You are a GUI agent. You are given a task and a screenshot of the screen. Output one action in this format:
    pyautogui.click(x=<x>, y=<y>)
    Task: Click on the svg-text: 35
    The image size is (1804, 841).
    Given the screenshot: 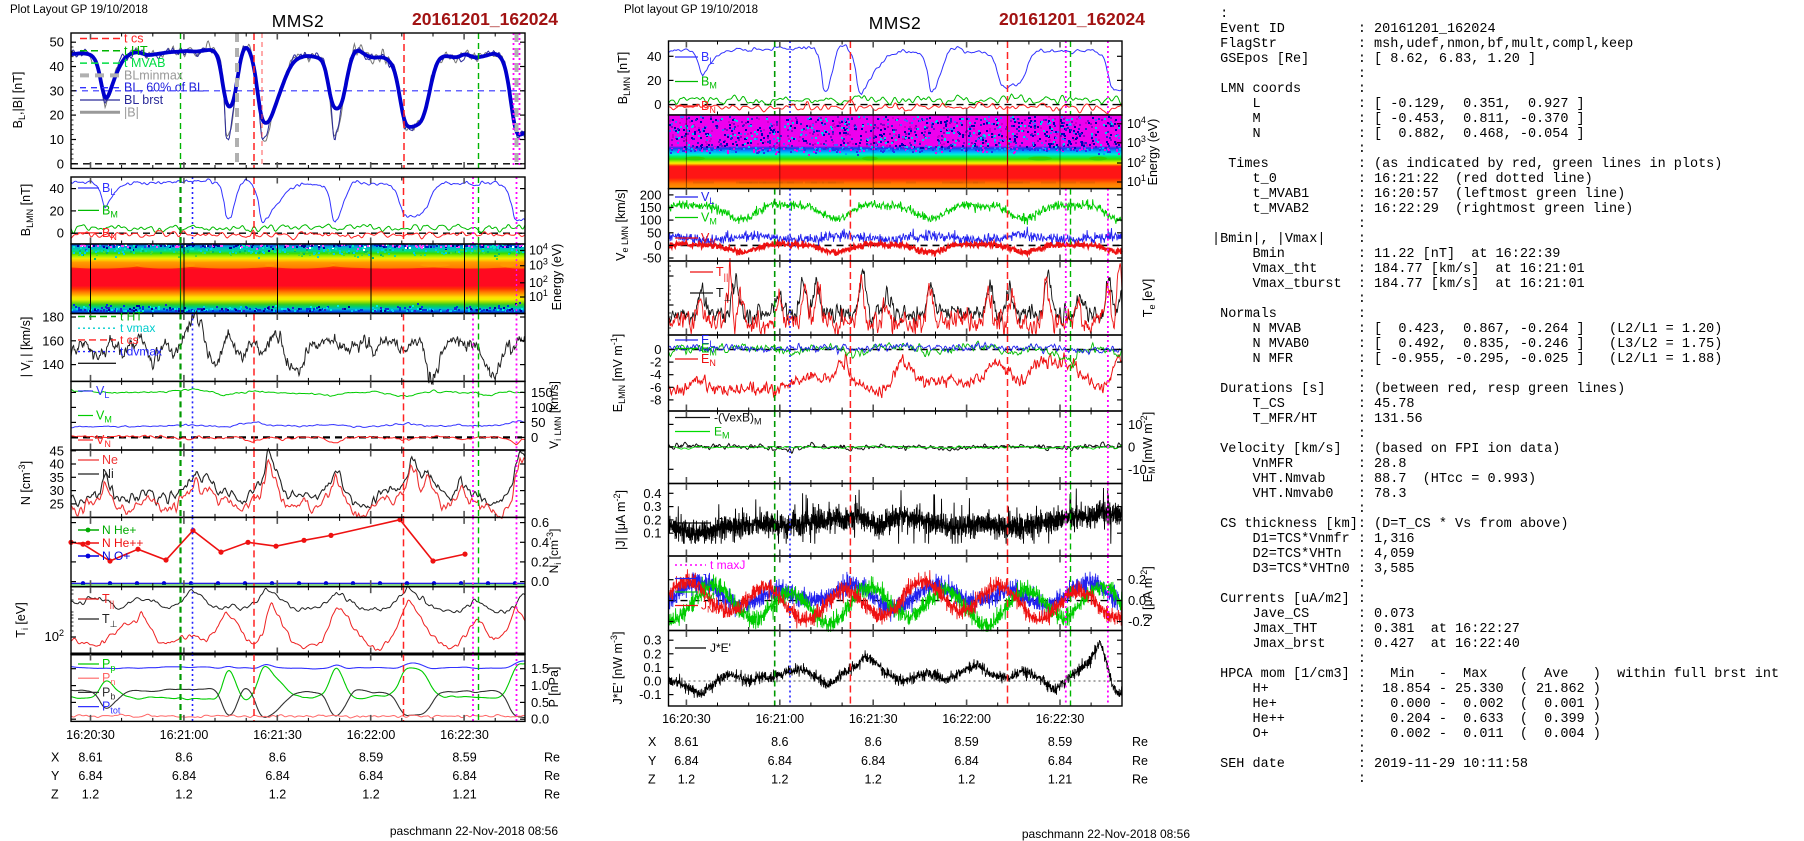 What is the action you would take?
    pyautogui.click(x=57, y=477)
    